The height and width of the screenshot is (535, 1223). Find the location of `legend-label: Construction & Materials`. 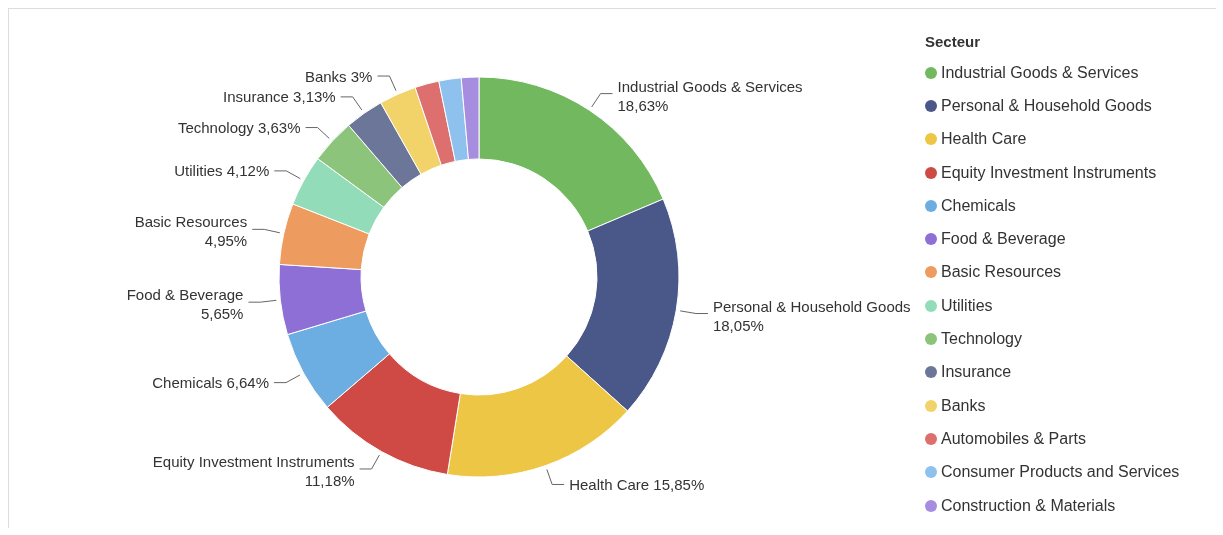

legend-label: Construction & Materials is located at coordinates (1028, 505).